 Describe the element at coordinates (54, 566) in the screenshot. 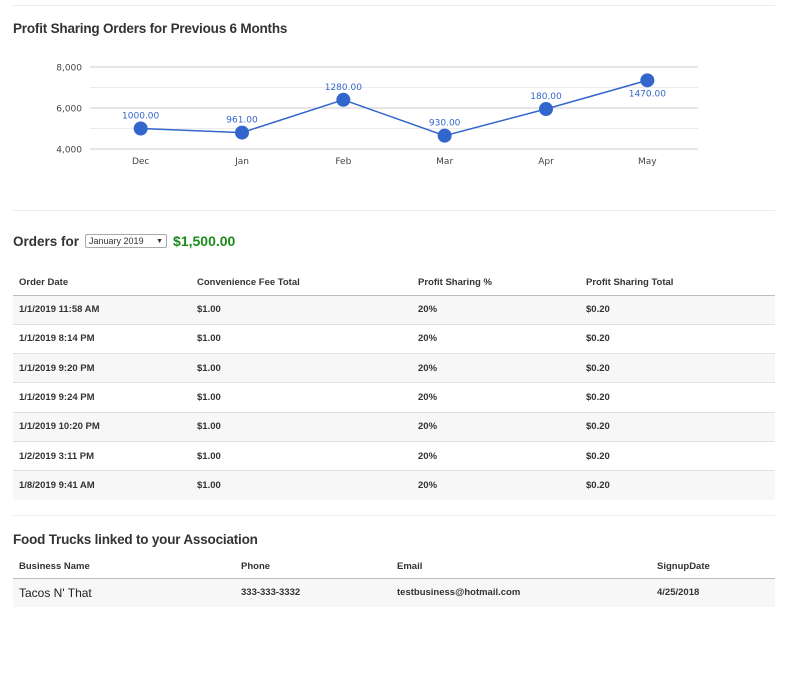

I see `column-header: Business Name` at that location.